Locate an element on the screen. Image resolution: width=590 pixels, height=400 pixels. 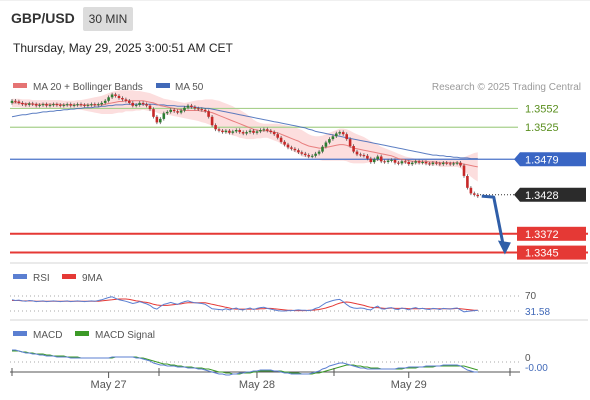
pivot-tag-shape is located at coordinates (550, 159).